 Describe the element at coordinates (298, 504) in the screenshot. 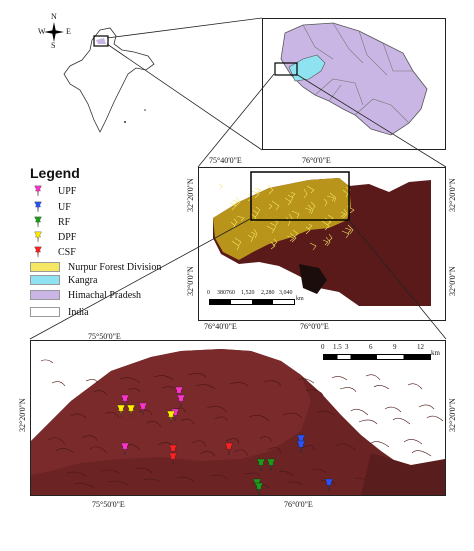

I see `bottom-lon-bottom-2: 76°0'0"E` at that location.